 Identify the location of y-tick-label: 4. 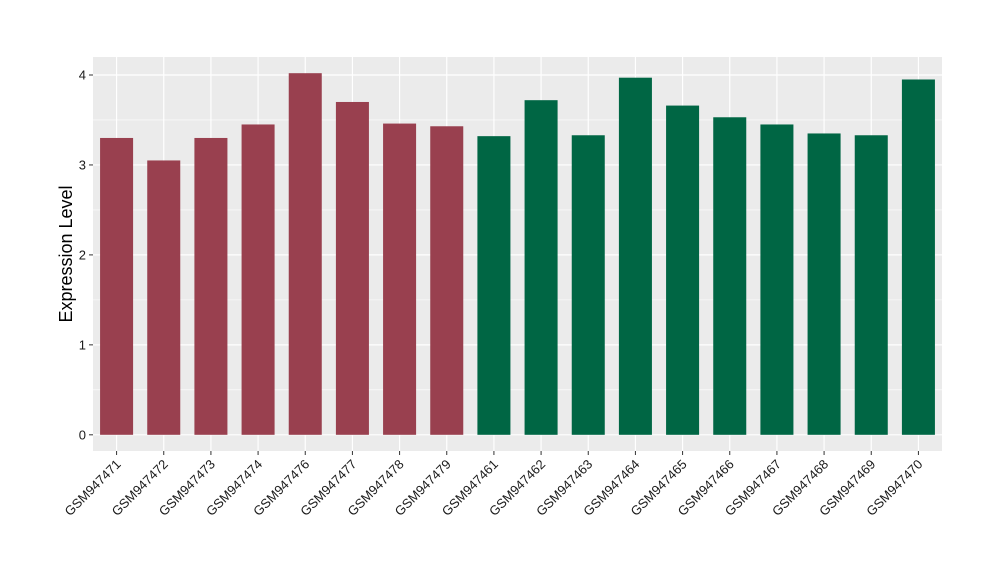
(82, 74).